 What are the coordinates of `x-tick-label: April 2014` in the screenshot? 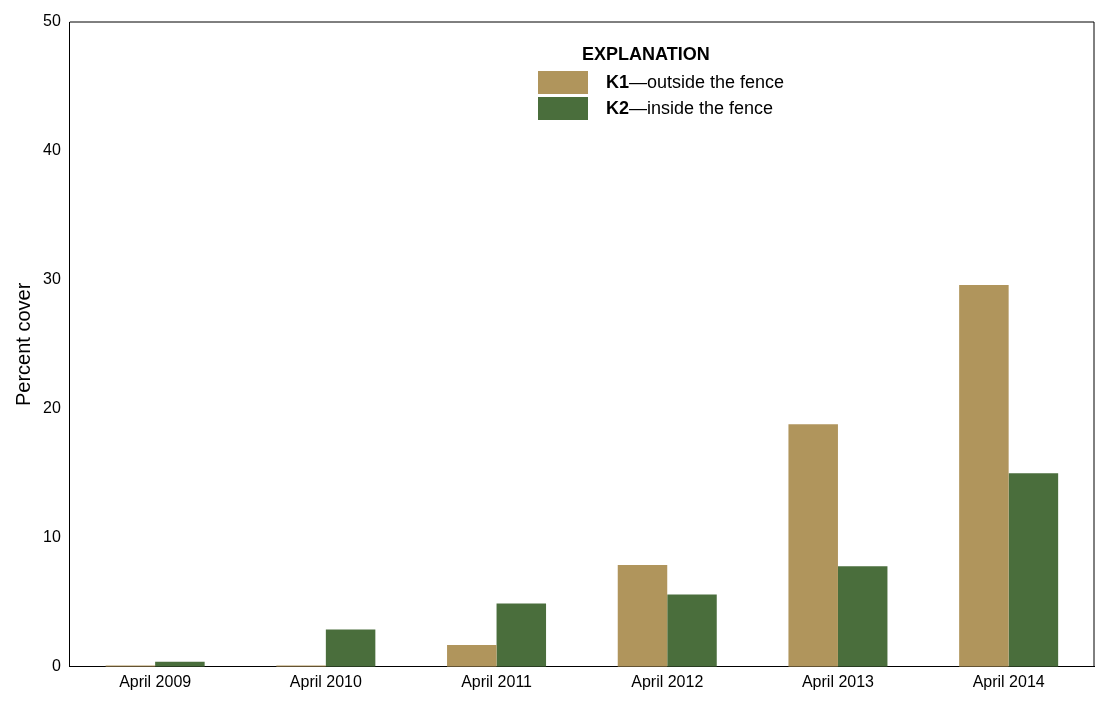 It's located at (1008, 681).